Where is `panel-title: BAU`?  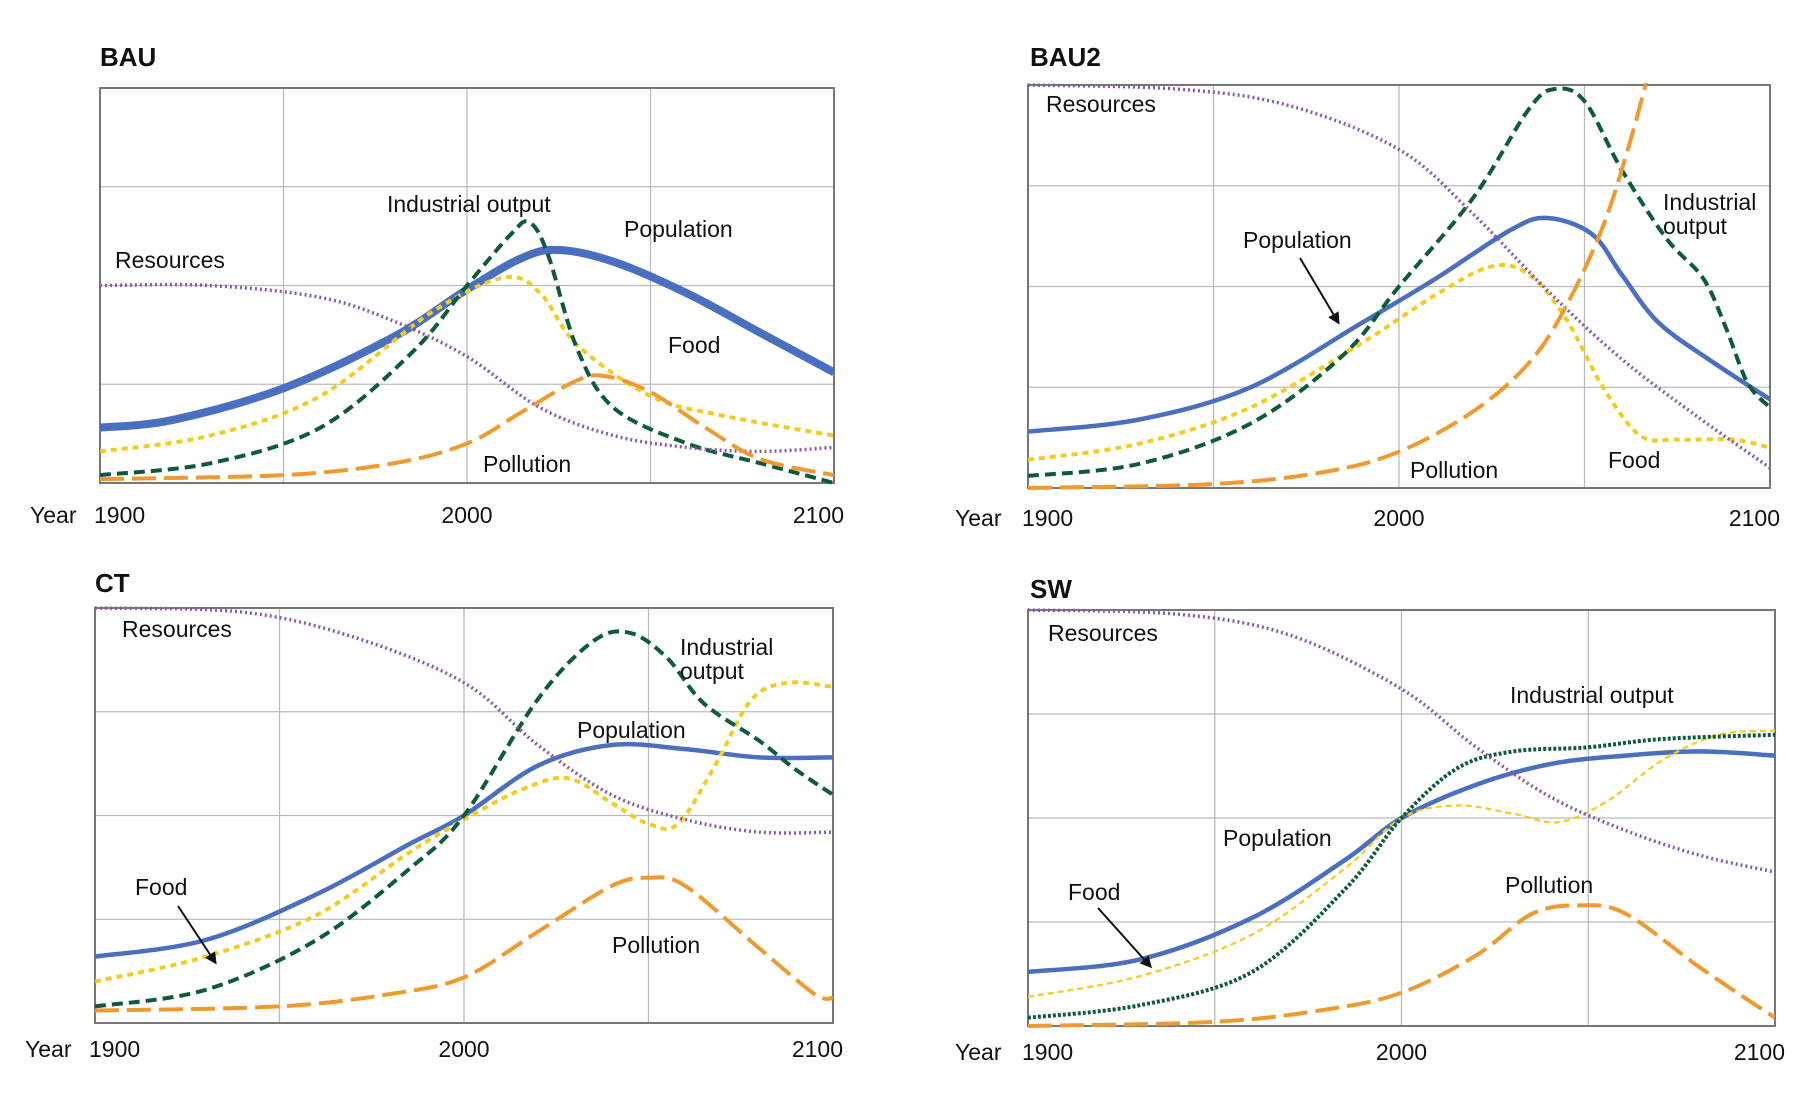
panel-title: BAU is located at coordinates (128, 57).